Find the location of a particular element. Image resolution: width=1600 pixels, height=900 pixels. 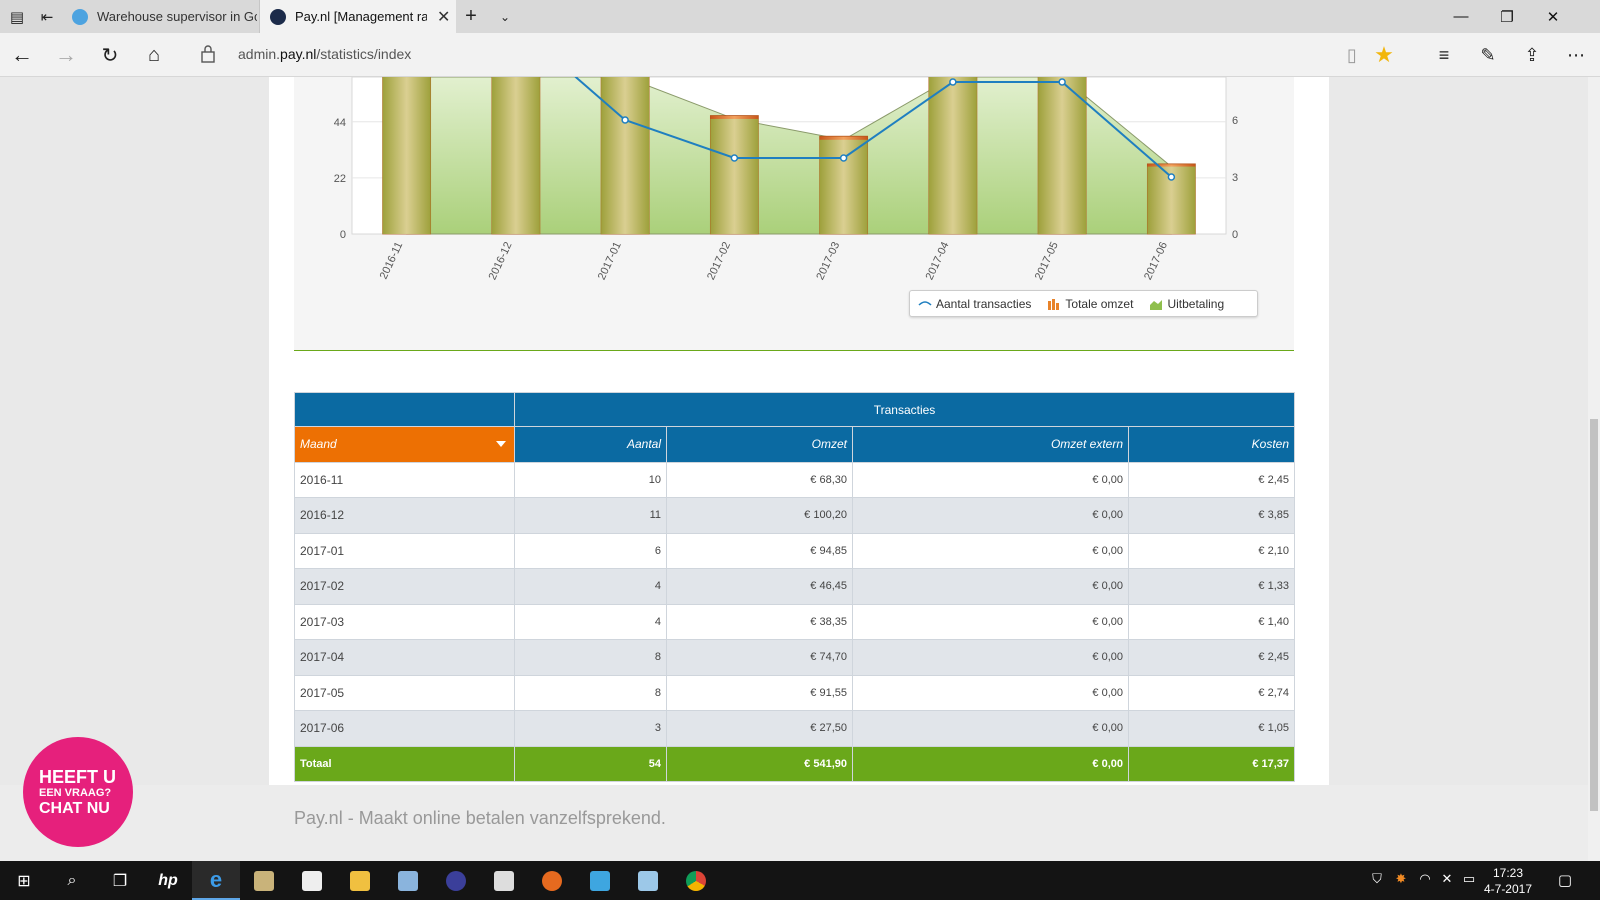

cell-revenue: € 38,35 is located at coordinates (759, 621).